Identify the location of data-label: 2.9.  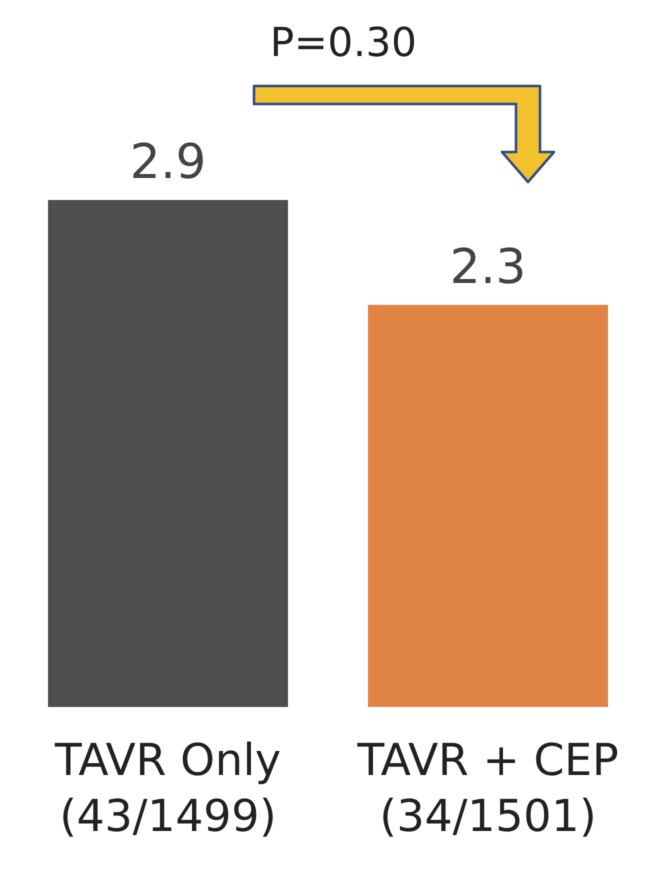
(168, 162).